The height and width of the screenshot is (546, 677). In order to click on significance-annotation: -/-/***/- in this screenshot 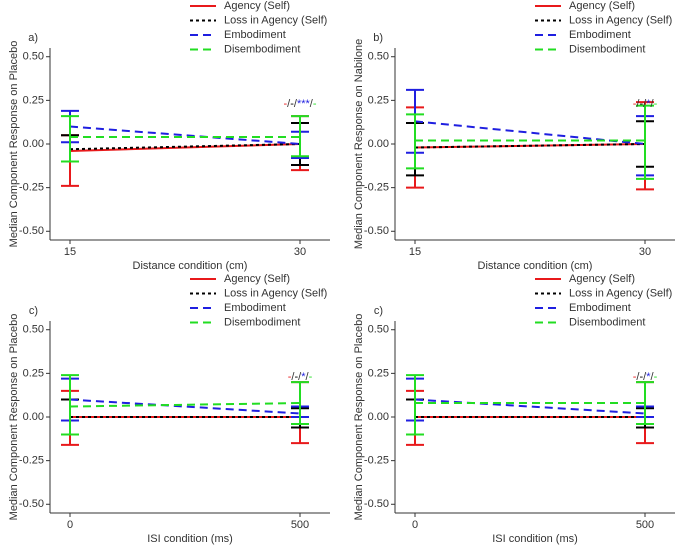, I will do `click(299, 104)`.